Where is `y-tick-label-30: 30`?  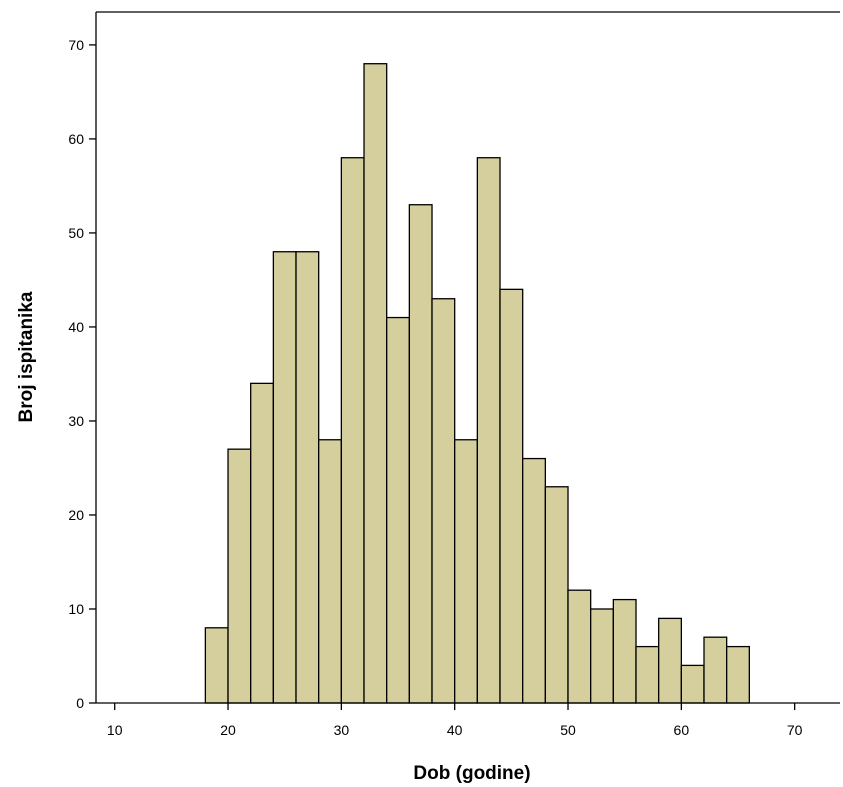
y-tick-label-30: 30 is located at coordinates (76, 421).